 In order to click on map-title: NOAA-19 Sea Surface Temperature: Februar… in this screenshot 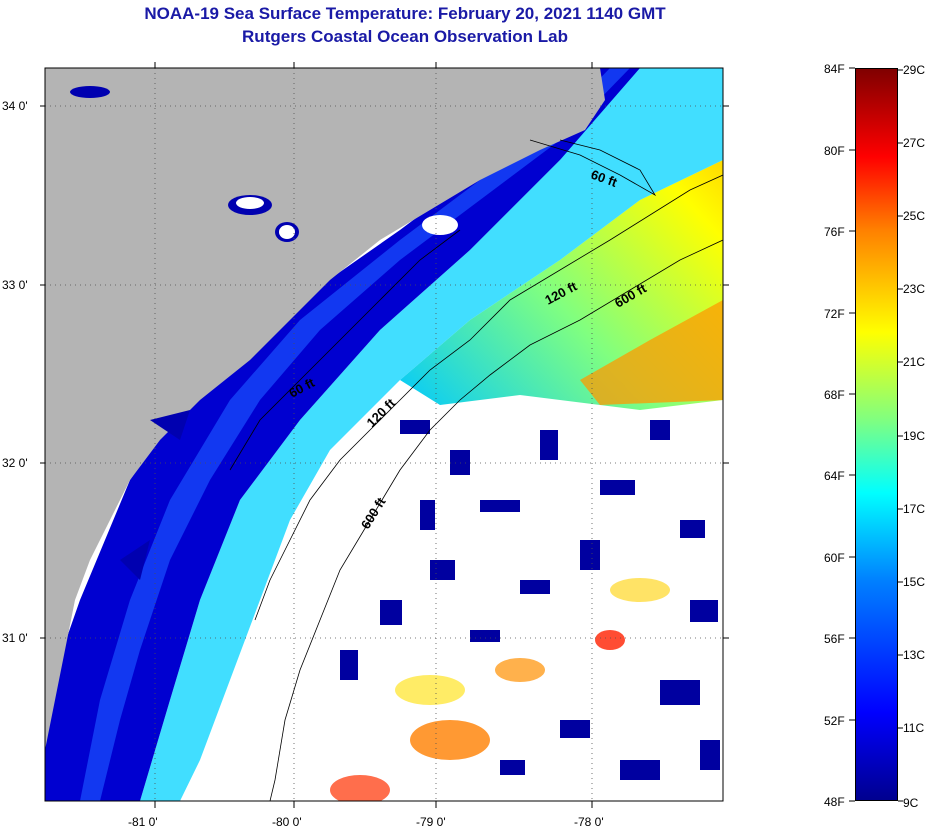, I will do `click(405, 13)`.